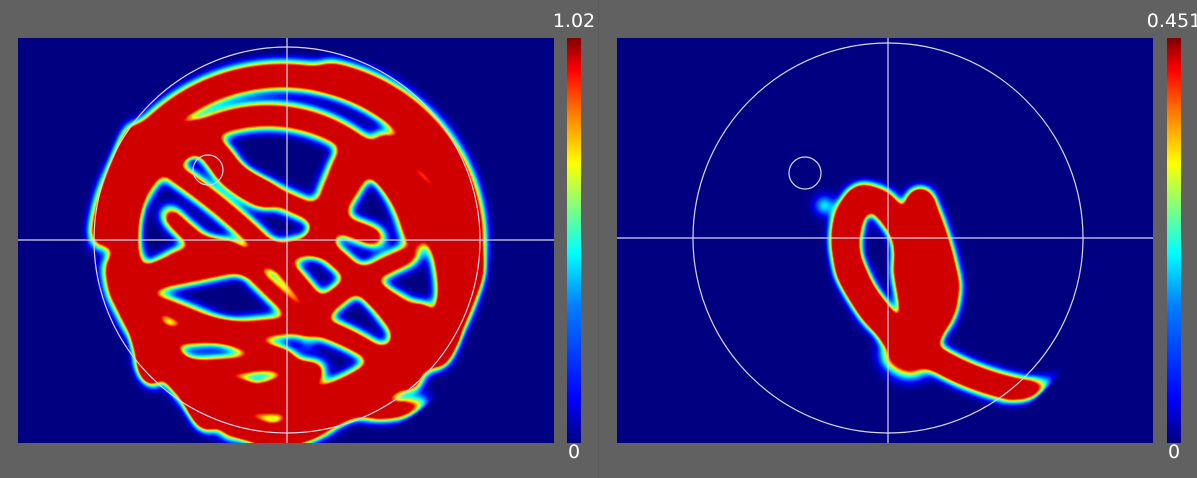  I want to click on colorbar-right-min-label: 0, so click(1174, 452).